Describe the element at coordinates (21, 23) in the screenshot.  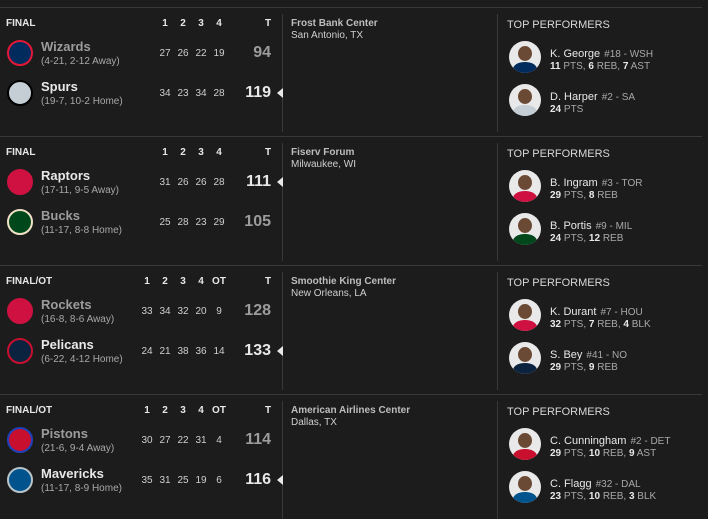
I see `game-status: FINAL` at that location.